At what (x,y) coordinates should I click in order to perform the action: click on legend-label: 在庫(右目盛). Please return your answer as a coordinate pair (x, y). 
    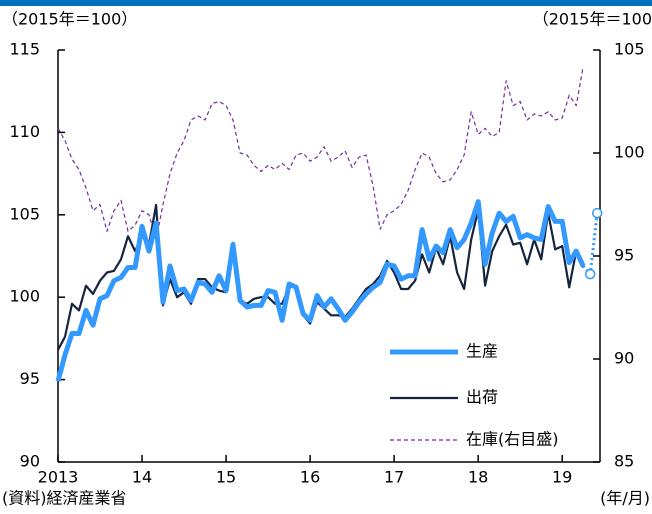
    Looking at the image, I should click on (512, 439).